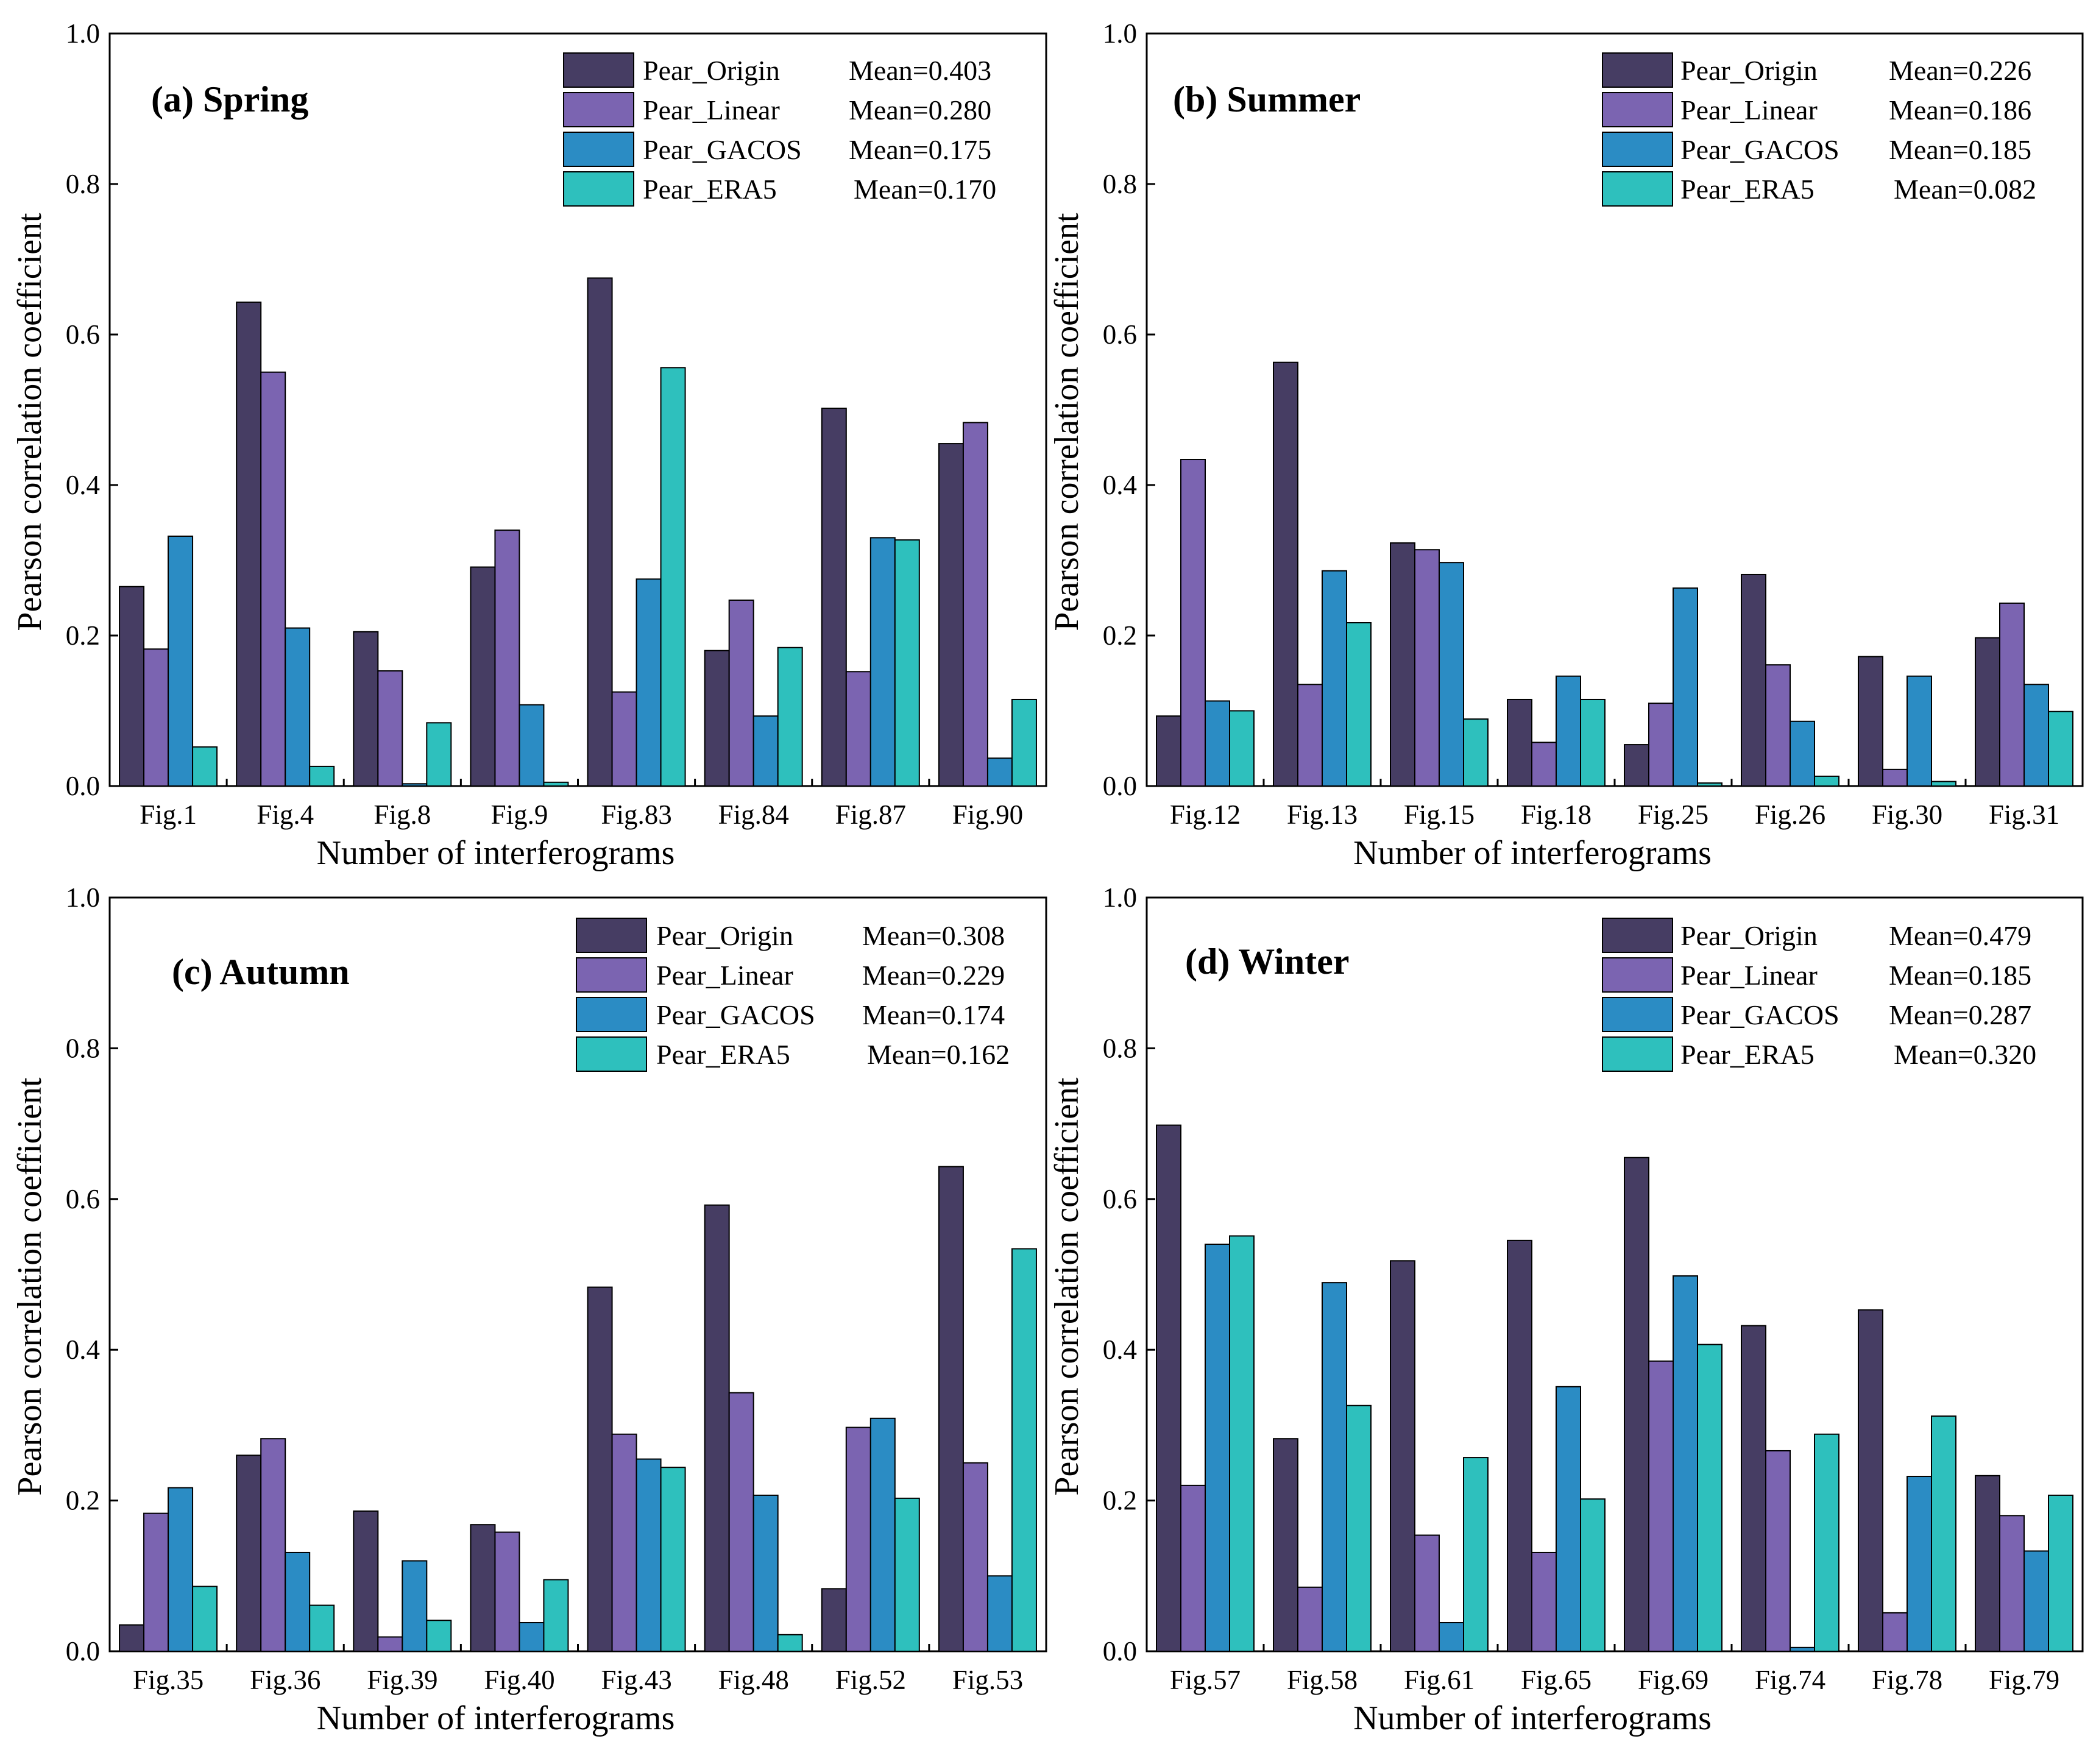  What do you see at coordinates (285, 1680) in the screenshot?
I see `x-tick-label: Fig.36` at bounding box center [285, 1680].